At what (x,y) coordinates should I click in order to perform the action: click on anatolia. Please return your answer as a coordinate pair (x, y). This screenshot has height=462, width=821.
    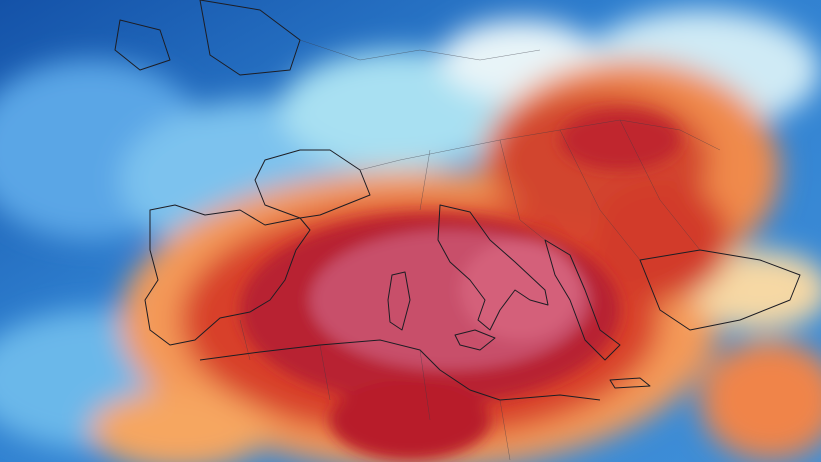
    Looking at the image, I should click on (720, 290).